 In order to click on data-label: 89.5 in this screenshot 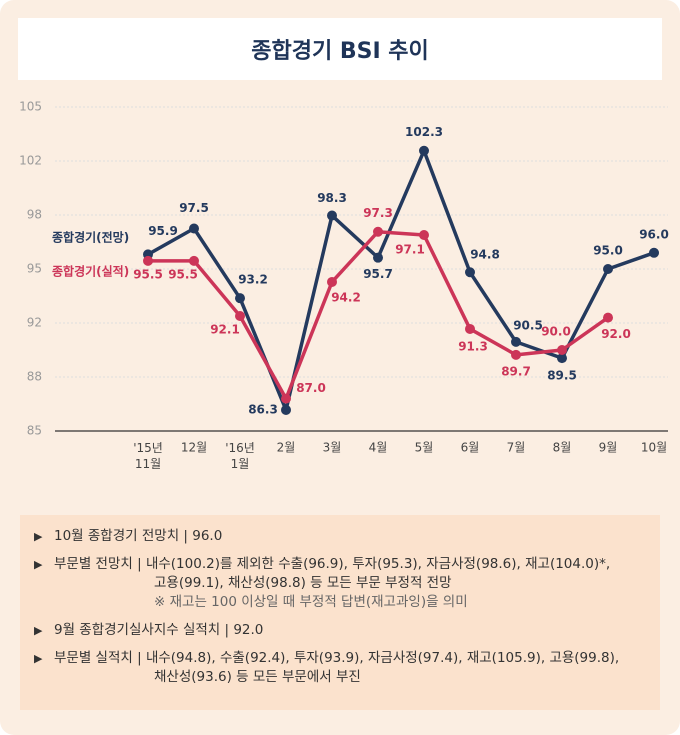, I will do `click(562, 376)`.